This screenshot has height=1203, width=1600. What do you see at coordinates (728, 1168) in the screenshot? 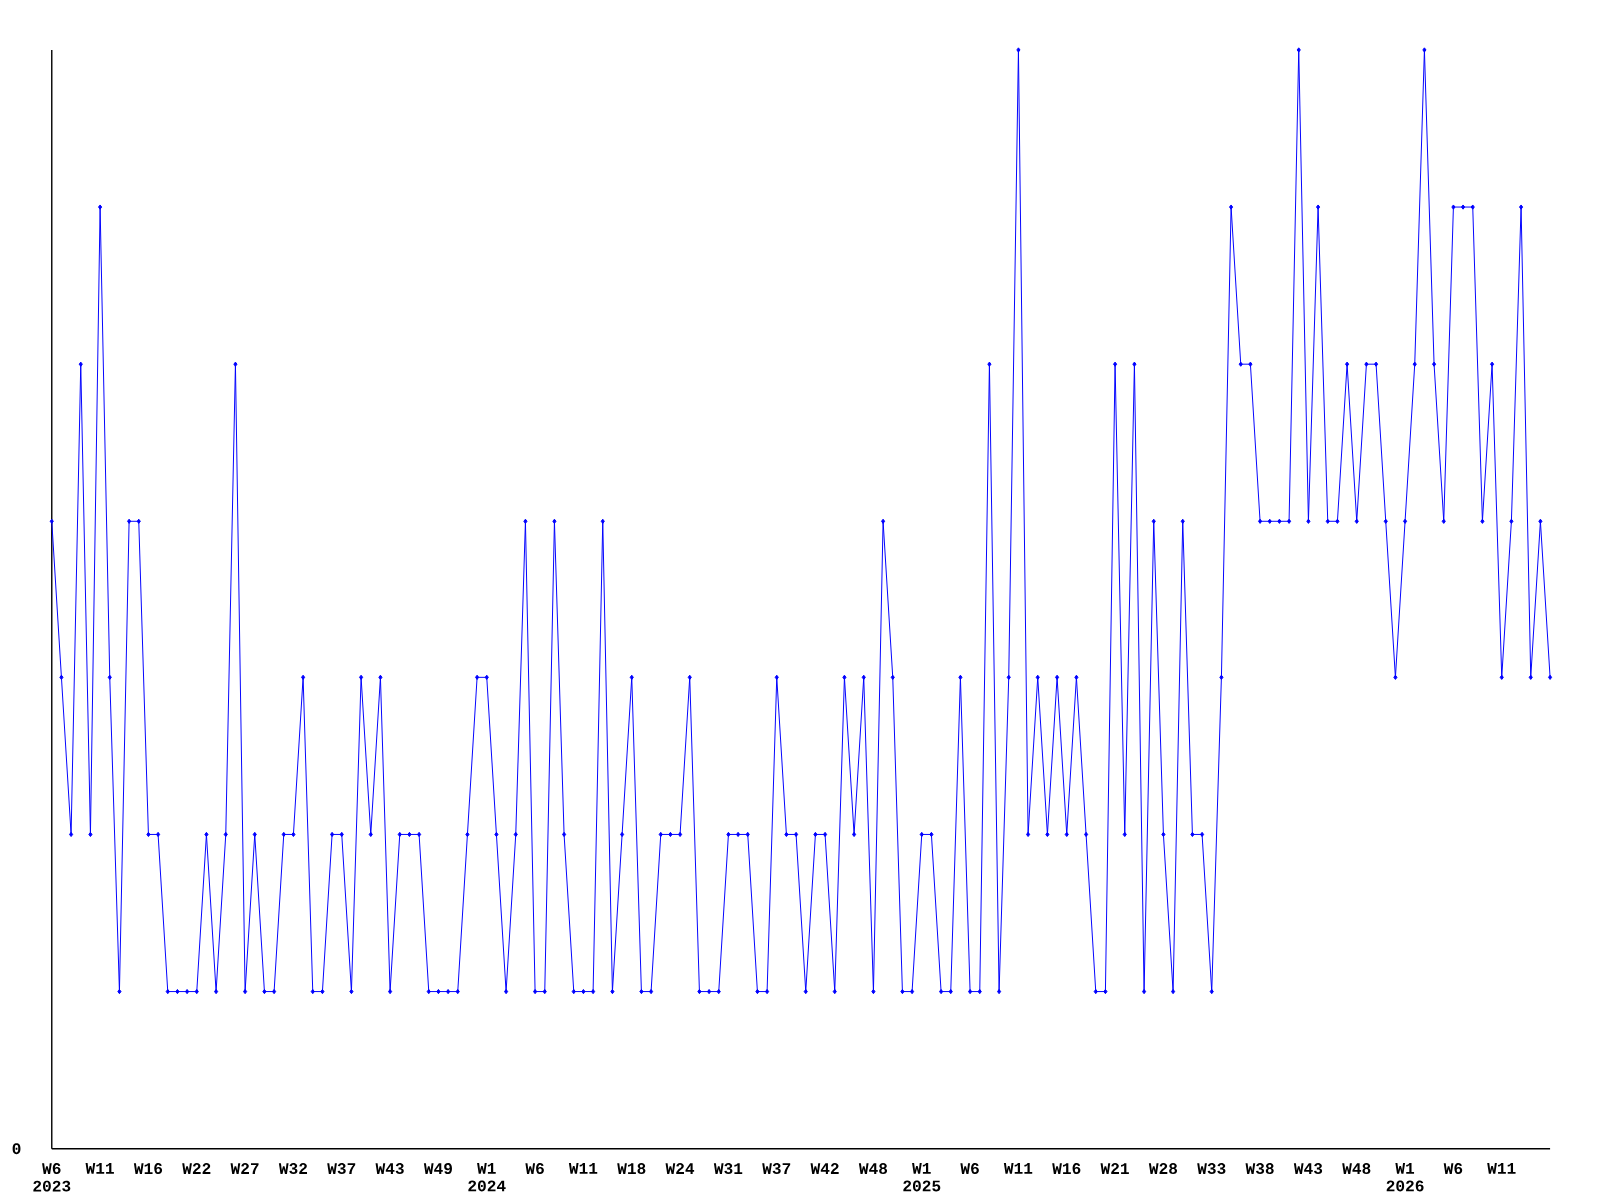
I see `x-tick-label: W31` at bounding box center [728, 1168].